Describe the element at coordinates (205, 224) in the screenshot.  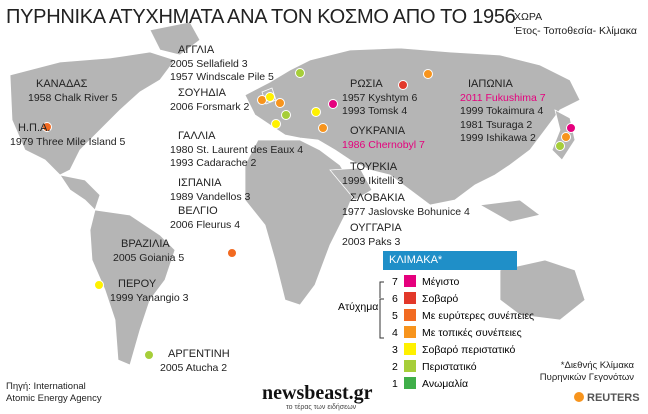
I see `event: 2006 Fleurus 4` at that location.